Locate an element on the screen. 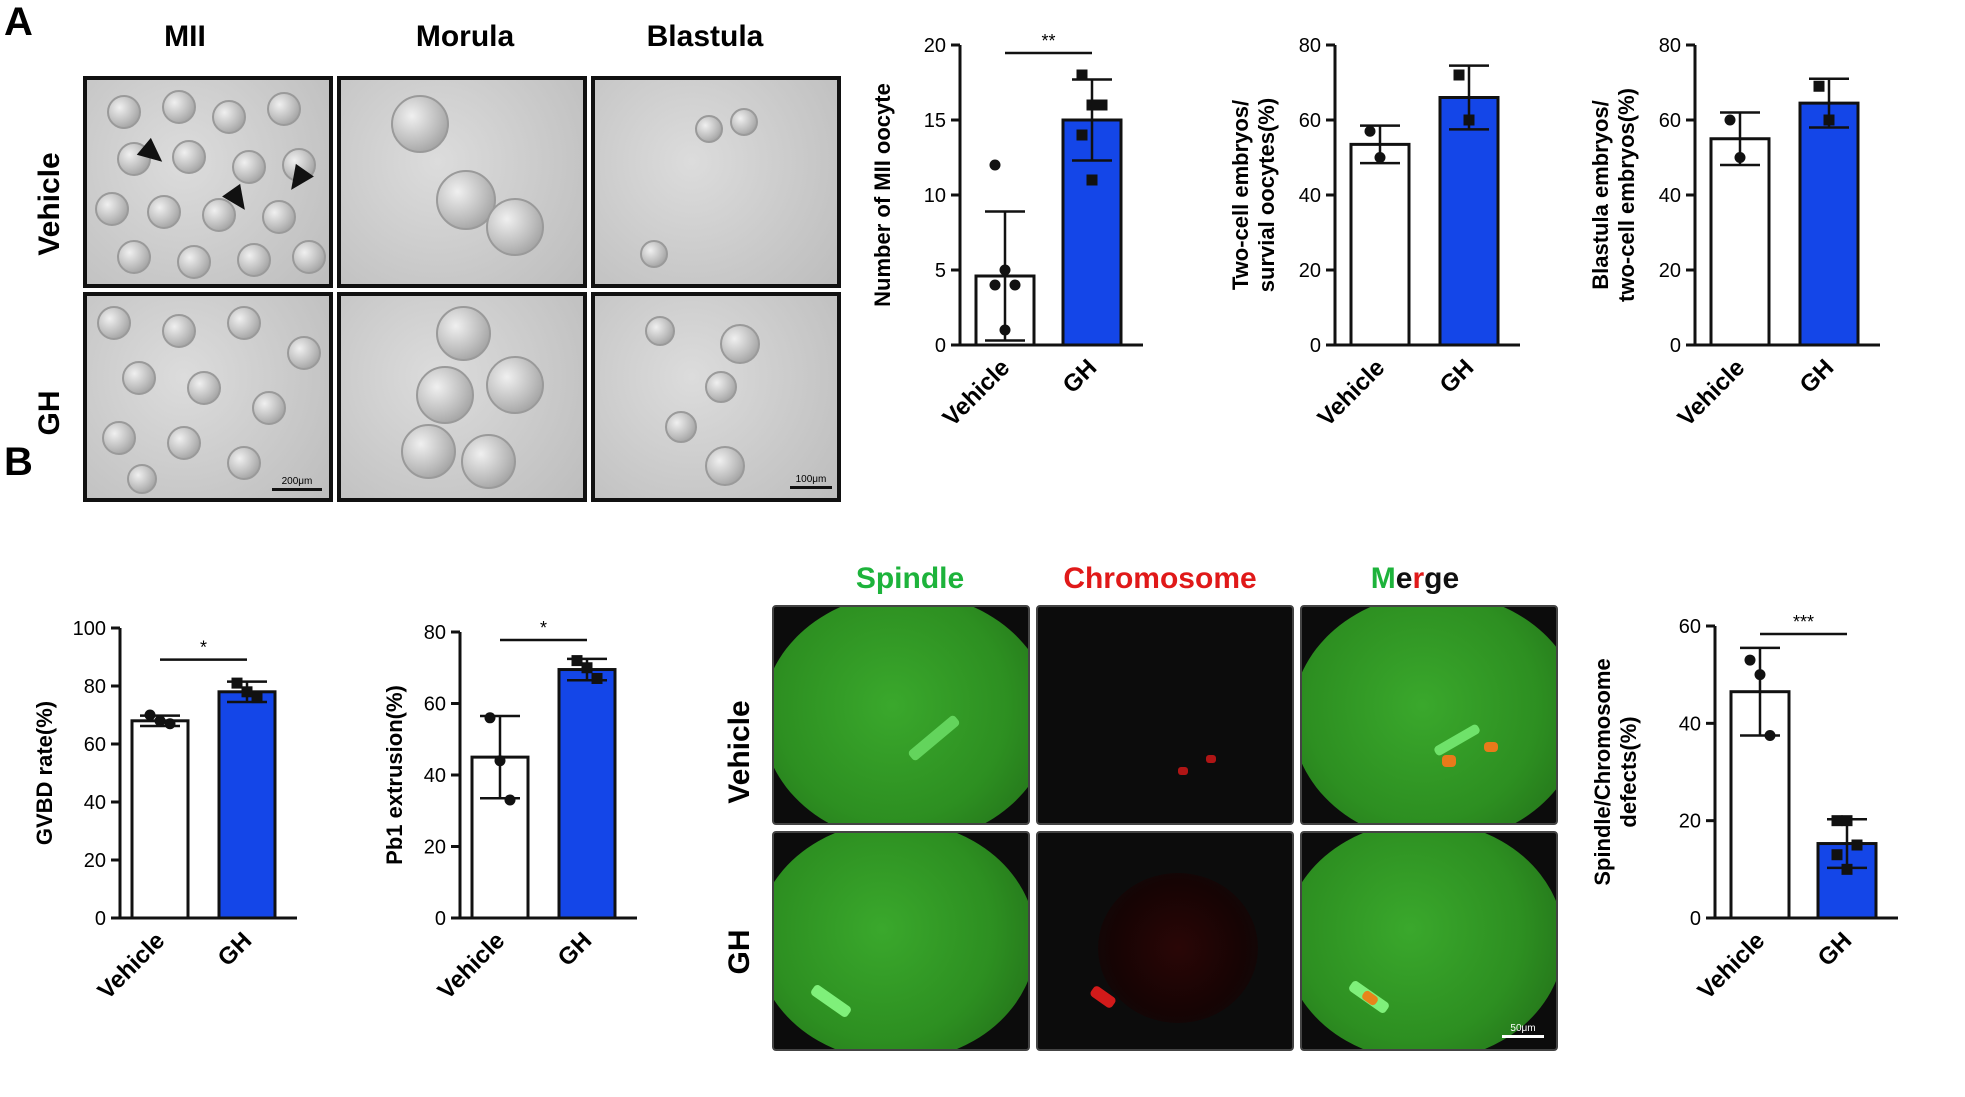 The image size is (1965, 1097). y-axis-label: Two-cell embryos/ is located at coordinates (1240, 195).